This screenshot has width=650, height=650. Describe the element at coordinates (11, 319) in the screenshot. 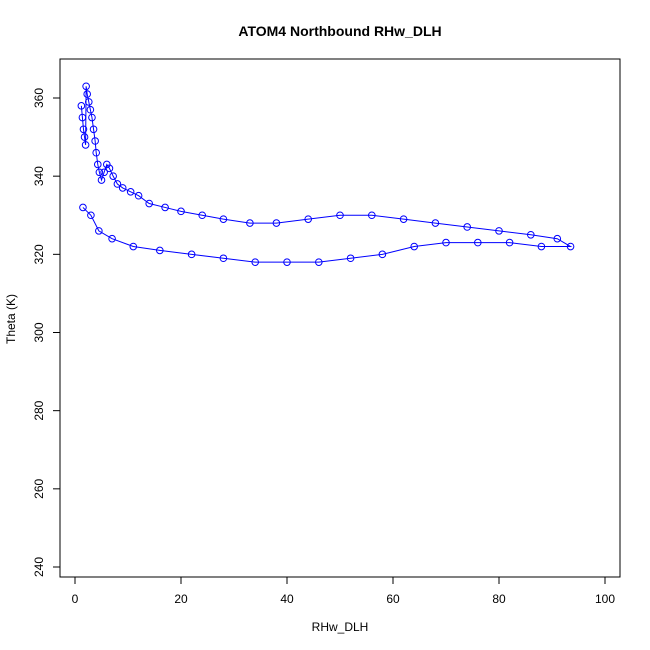

I see `y-axis-label: Theta (K)` at that location.